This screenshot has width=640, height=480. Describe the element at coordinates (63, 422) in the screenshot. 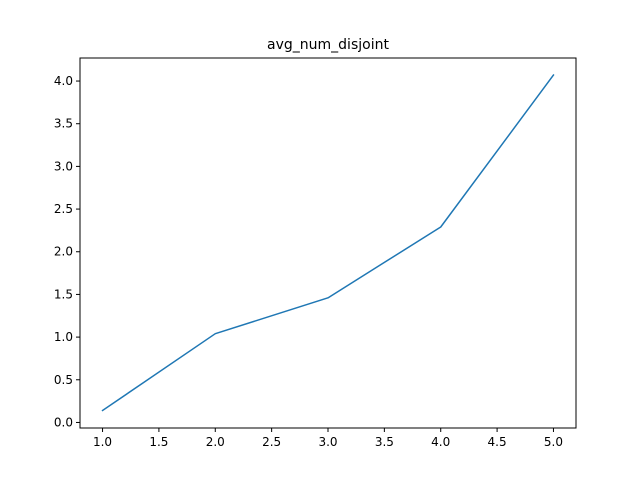

I see `y-tick-label: 0.0` at that location.